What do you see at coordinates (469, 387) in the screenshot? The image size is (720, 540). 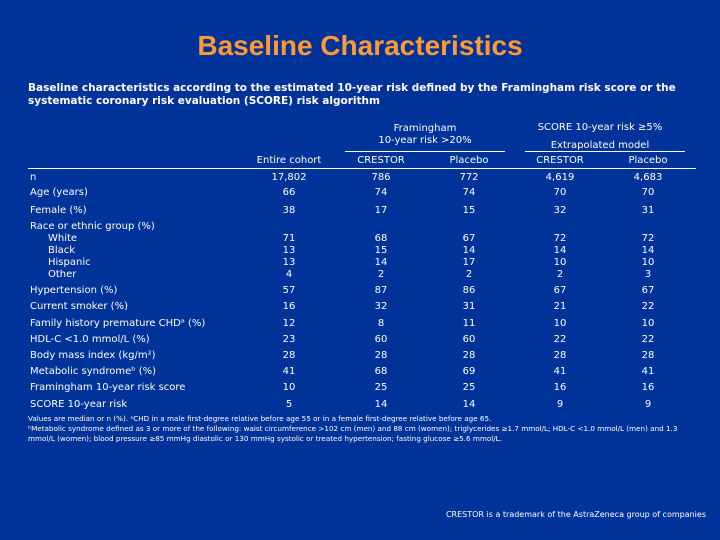 I see `cell-value: 25` at bounding box center [469, 387].